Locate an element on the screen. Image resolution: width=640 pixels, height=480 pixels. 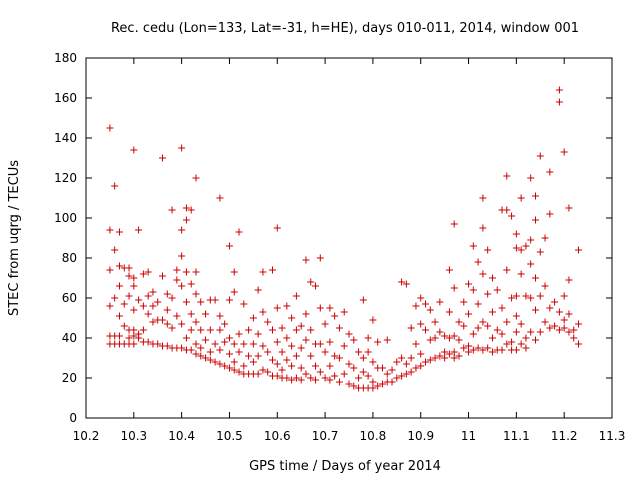
y-tick-label: 140 is located at coordinates (65, 138).